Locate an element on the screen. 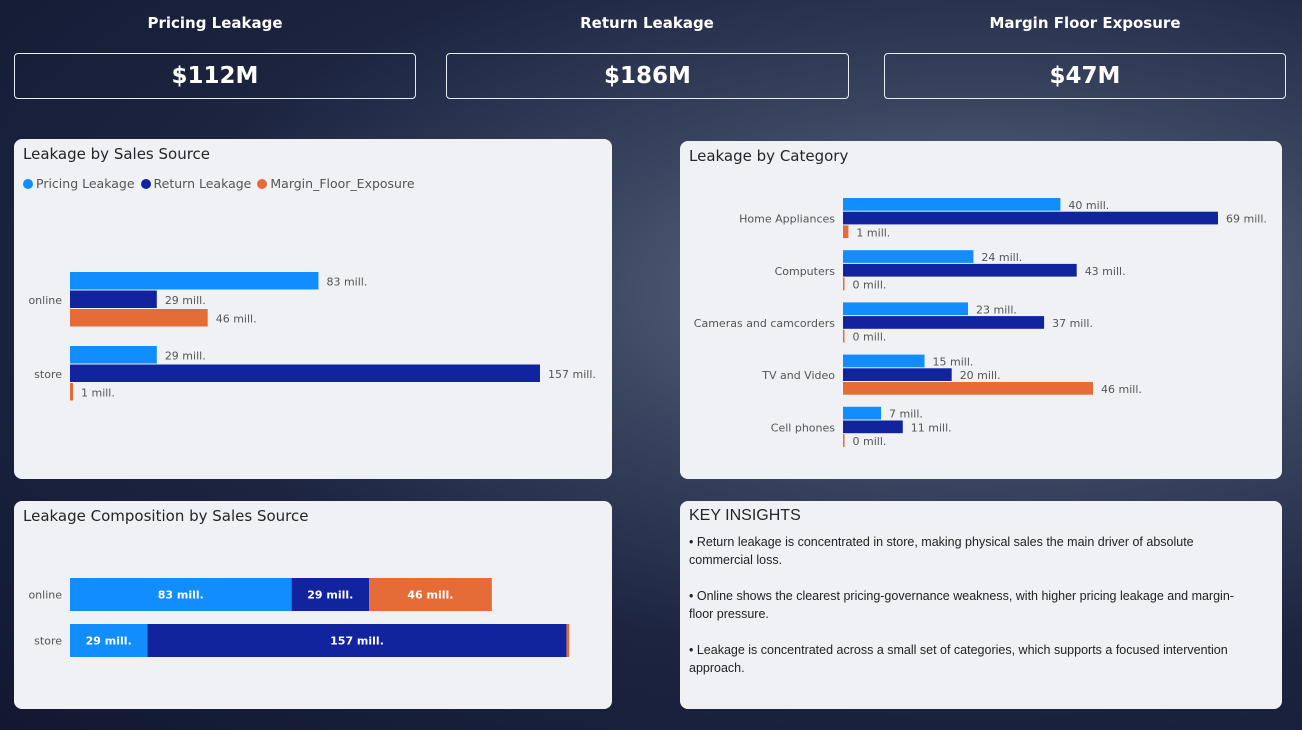 The image size is (1302, 730). data-label: 7 mill. is located at coordinates (906, 414).